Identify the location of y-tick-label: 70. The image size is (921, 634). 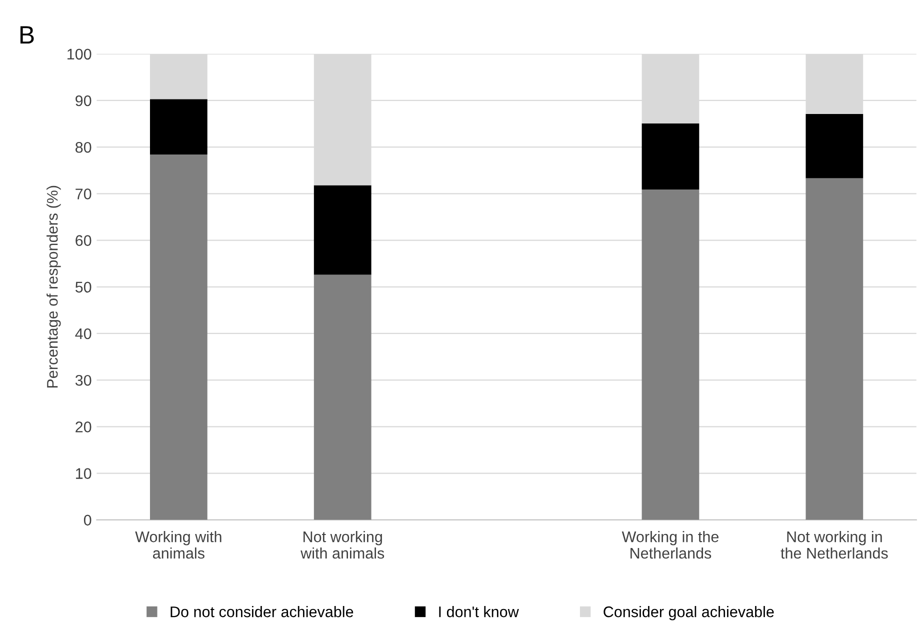
(84, 194).